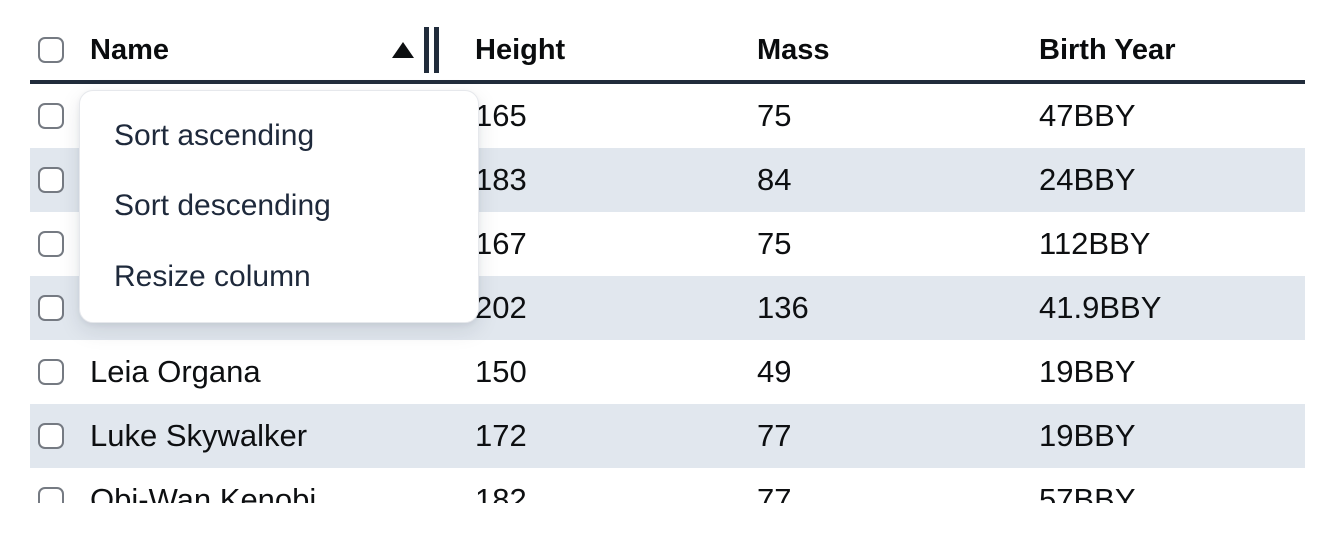 The height and width of the screenshot is (536, 1330). I want to click on menu-item-resize-column: Resize column, so click(212, 276).